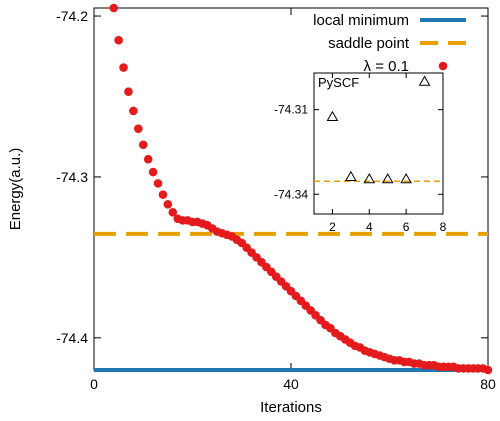 This screenshot has height=421, width=500. I want to click on y-tick-label: -74.2, so click(72, 16).